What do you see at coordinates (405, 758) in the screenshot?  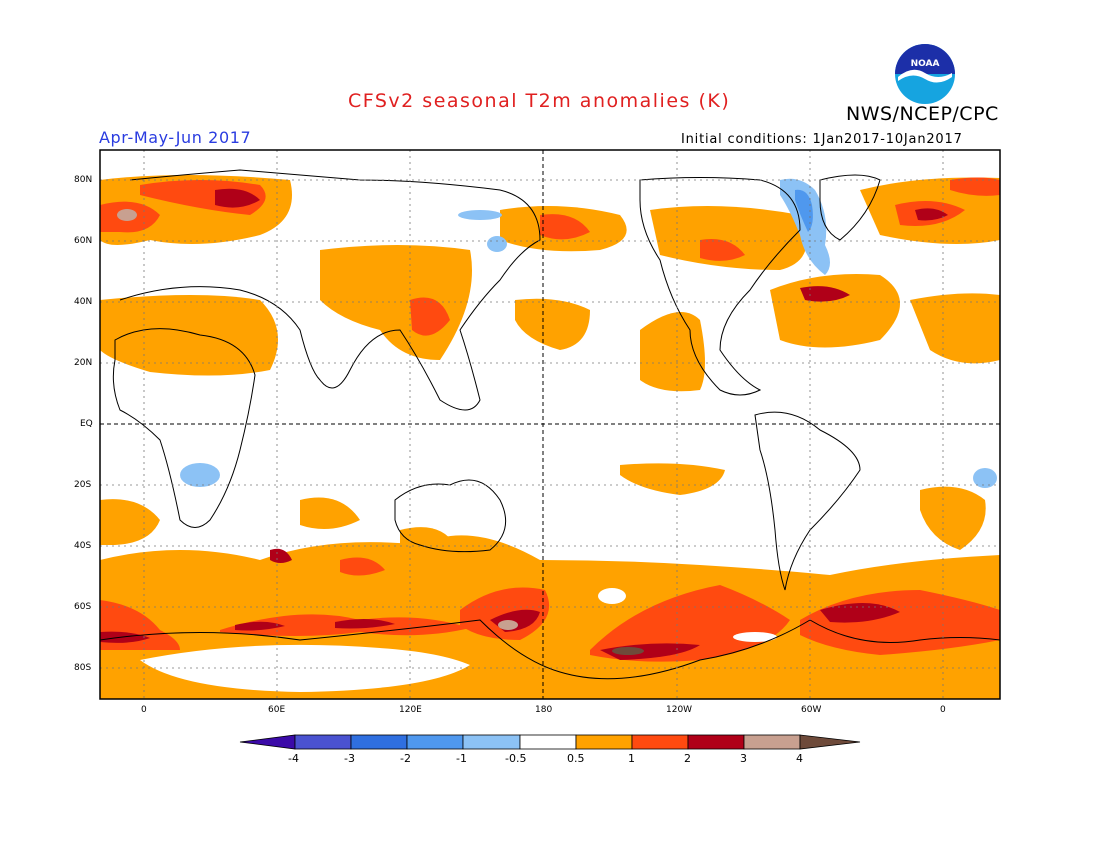 I see `colorbar-label: -2` at bounding box center [405, 758].